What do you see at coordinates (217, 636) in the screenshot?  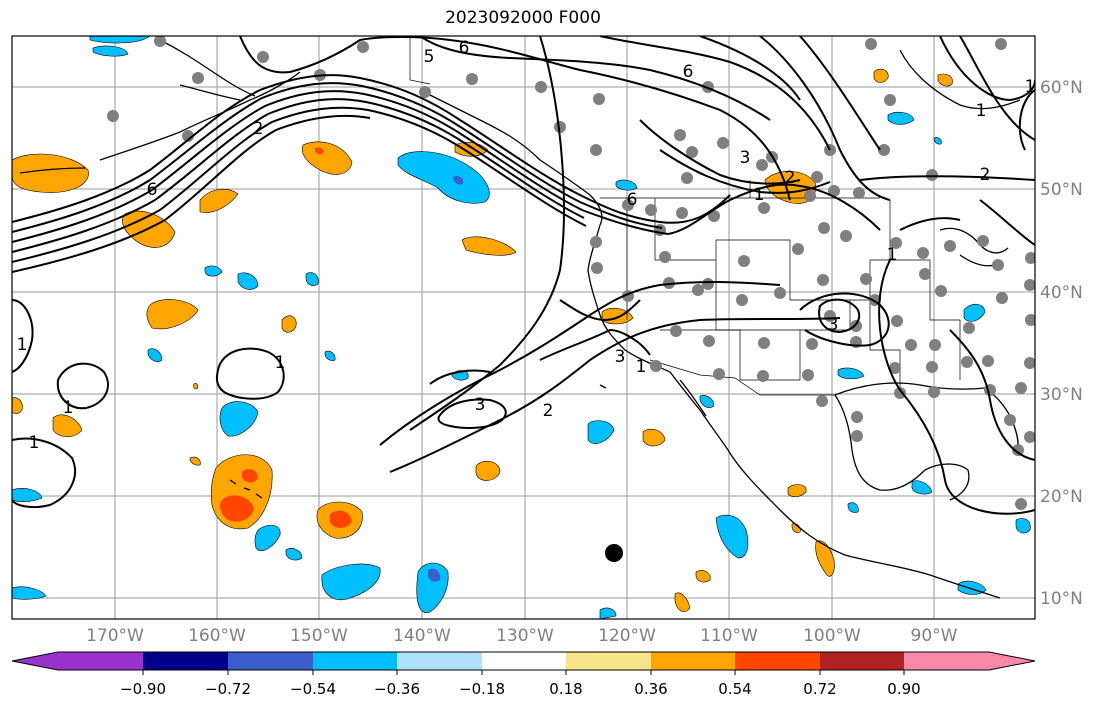 I see `lon-label: 160°W` at bounding box center [217, 636].